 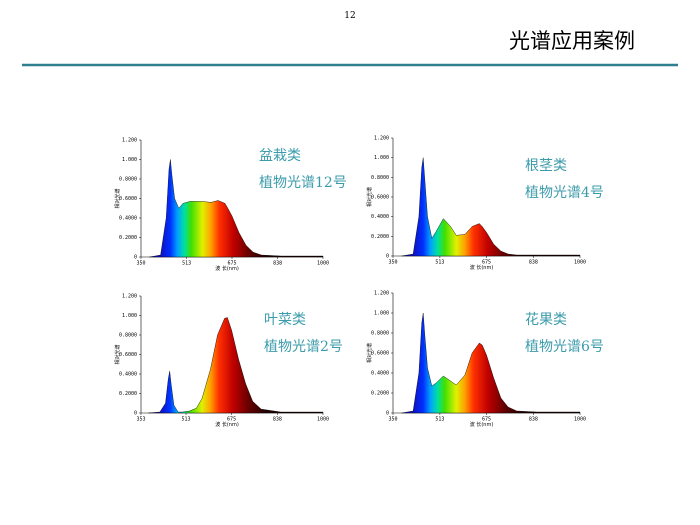 What do you see at coordinates (280, 156) in the screenshot?
I see `annotation: 盆栽类` at bounding box center [280, 156].